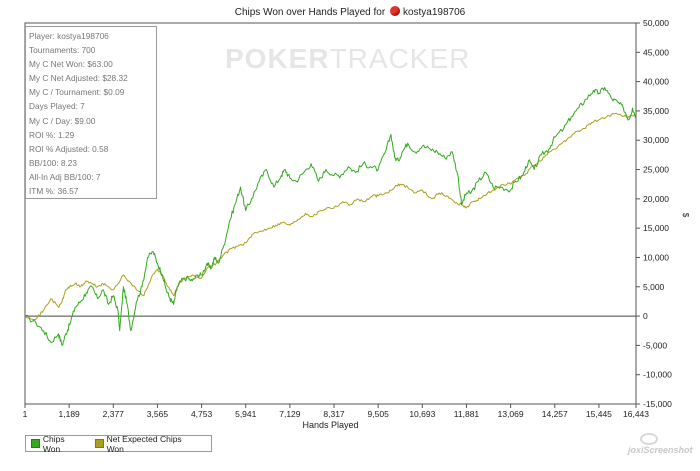 Image resolution: width=700 pixels, height=471 pixels. Describe the element at coordinates (656, 82) in the screenshot. I see `y-tick-label: 40,000` at that location.